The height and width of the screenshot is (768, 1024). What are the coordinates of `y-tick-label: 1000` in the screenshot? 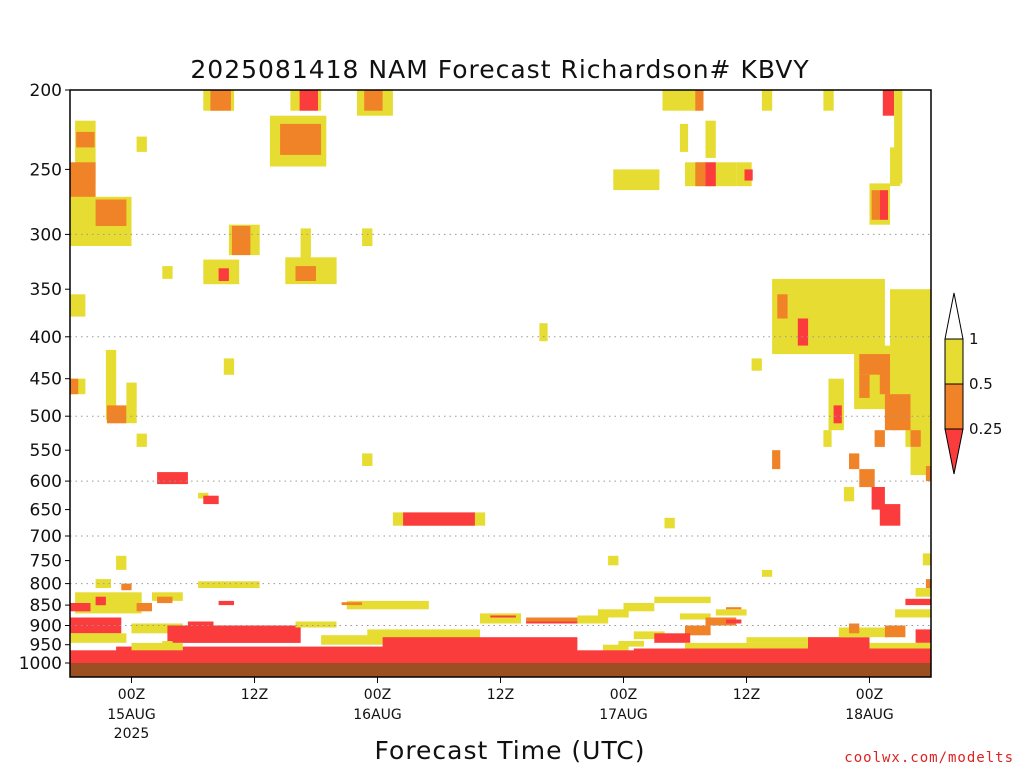 It's located at (40, 664).